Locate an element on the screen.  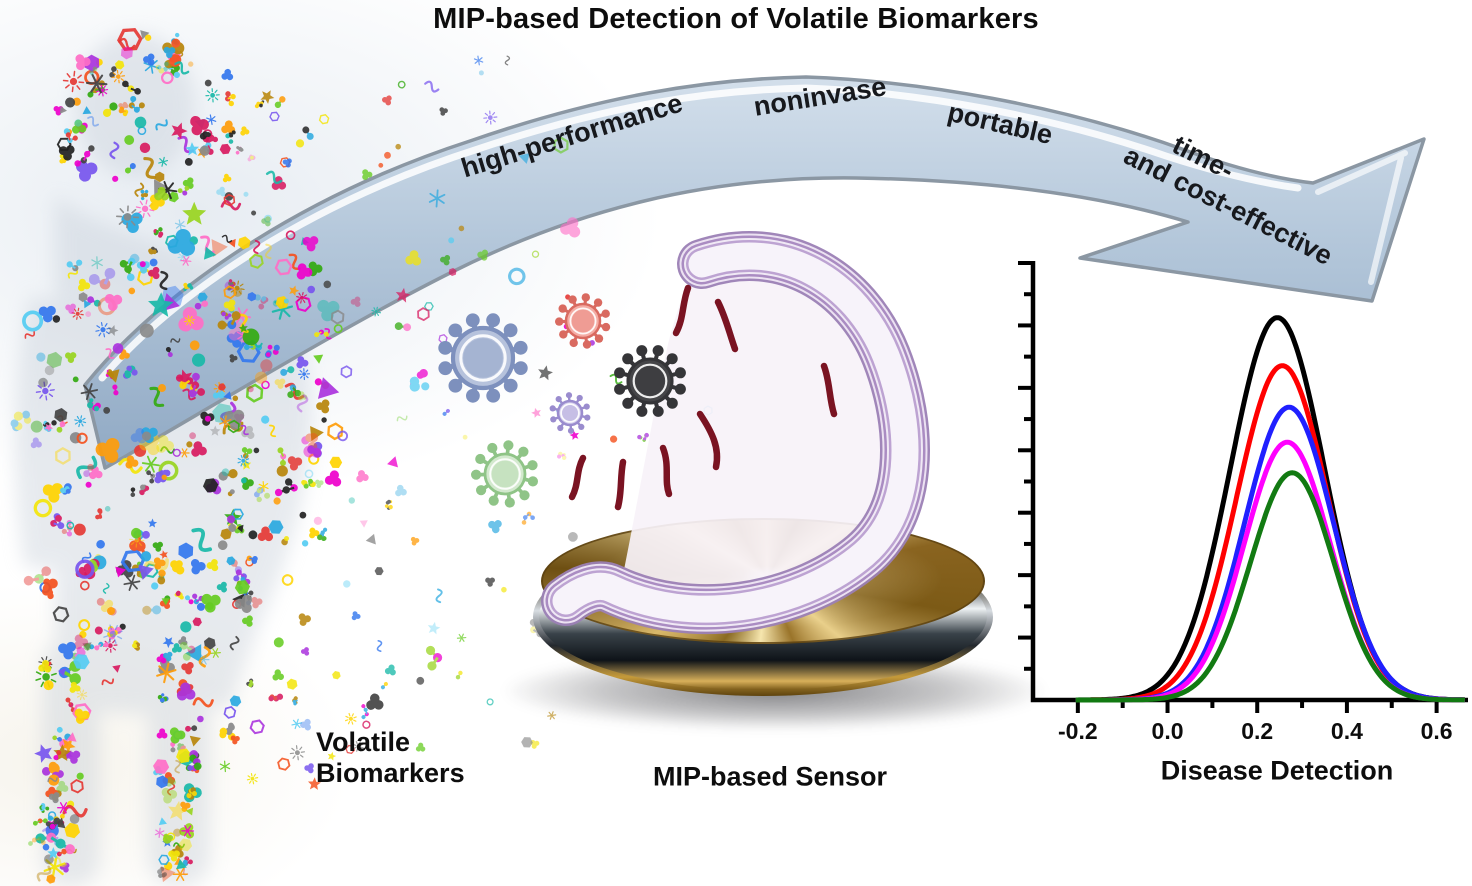
chart-ticks is located at coordinates (1228, 487).